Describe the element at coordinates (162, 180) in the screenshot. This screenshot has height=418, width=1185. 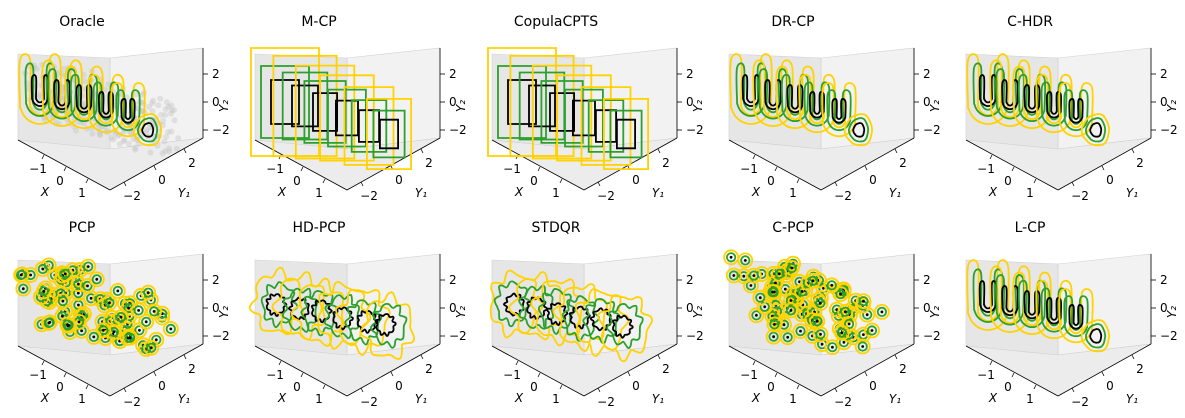
I see `y1-tick-label: 0` at that location.